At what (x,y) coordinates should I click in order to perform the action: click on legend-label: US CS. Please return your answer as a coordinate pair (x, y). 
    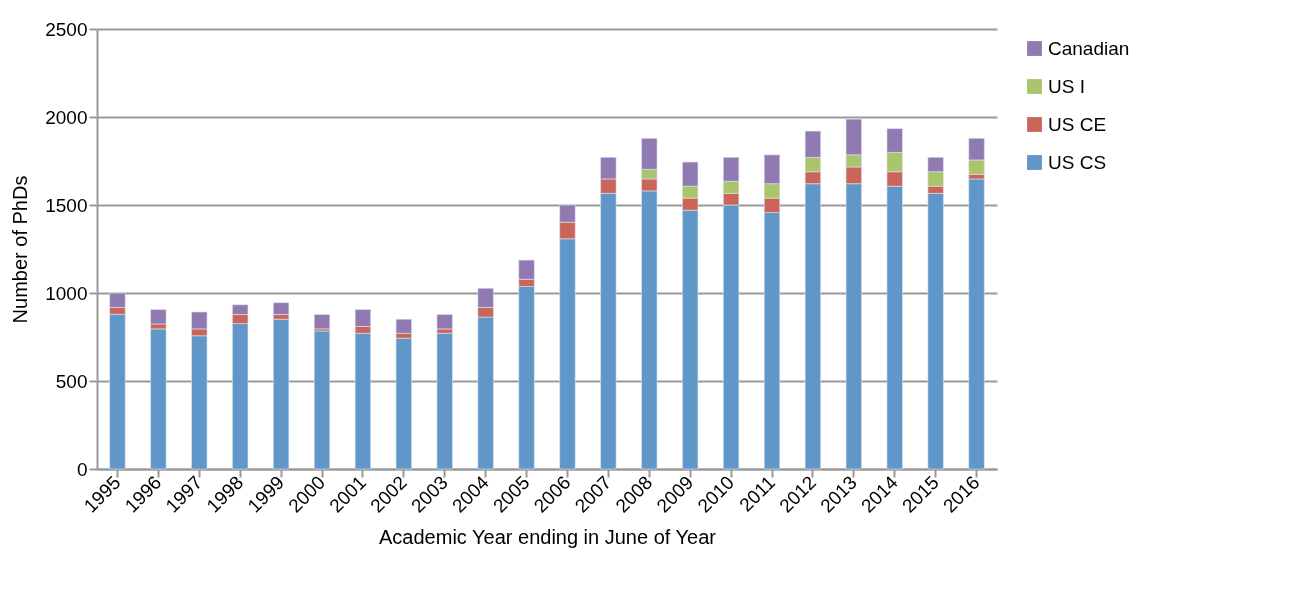
    Looking at the image, I should click on (1077, 162).